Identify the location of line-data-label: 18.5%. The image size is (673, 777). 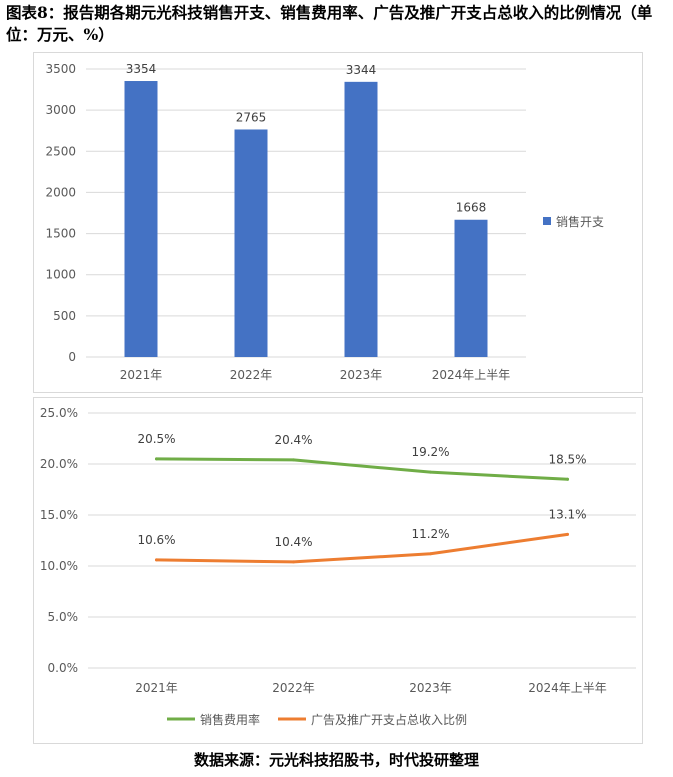
(567, 459).